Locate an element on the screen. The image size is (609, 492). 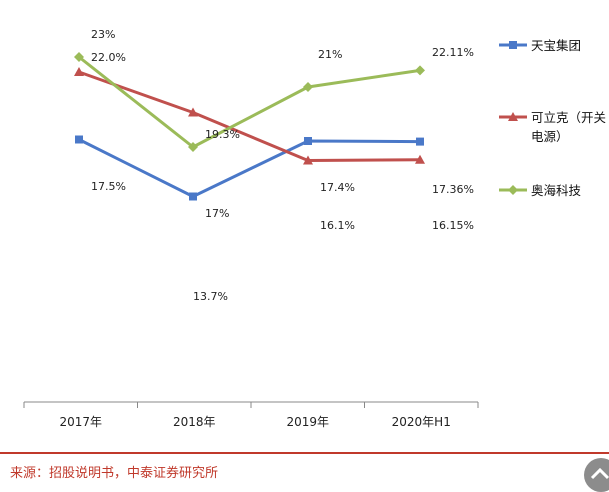
data-label: 22.0% is located at coordinates (108, 57).